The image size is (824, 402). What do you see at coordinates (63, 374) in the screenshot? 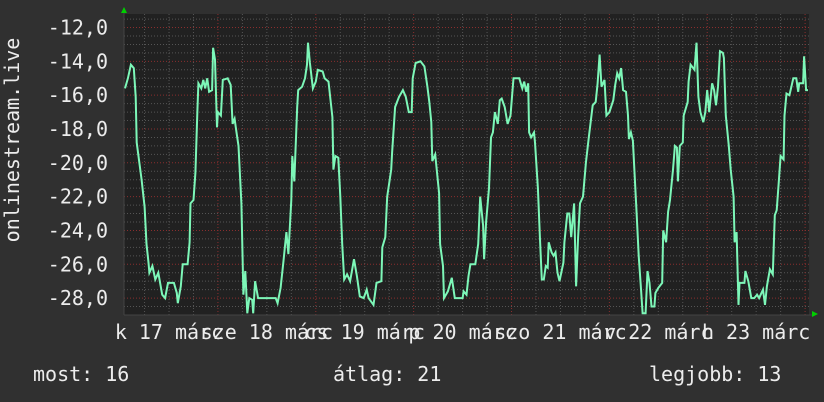
I see `legend-current-label: most:` at bounding box center [63, 374].